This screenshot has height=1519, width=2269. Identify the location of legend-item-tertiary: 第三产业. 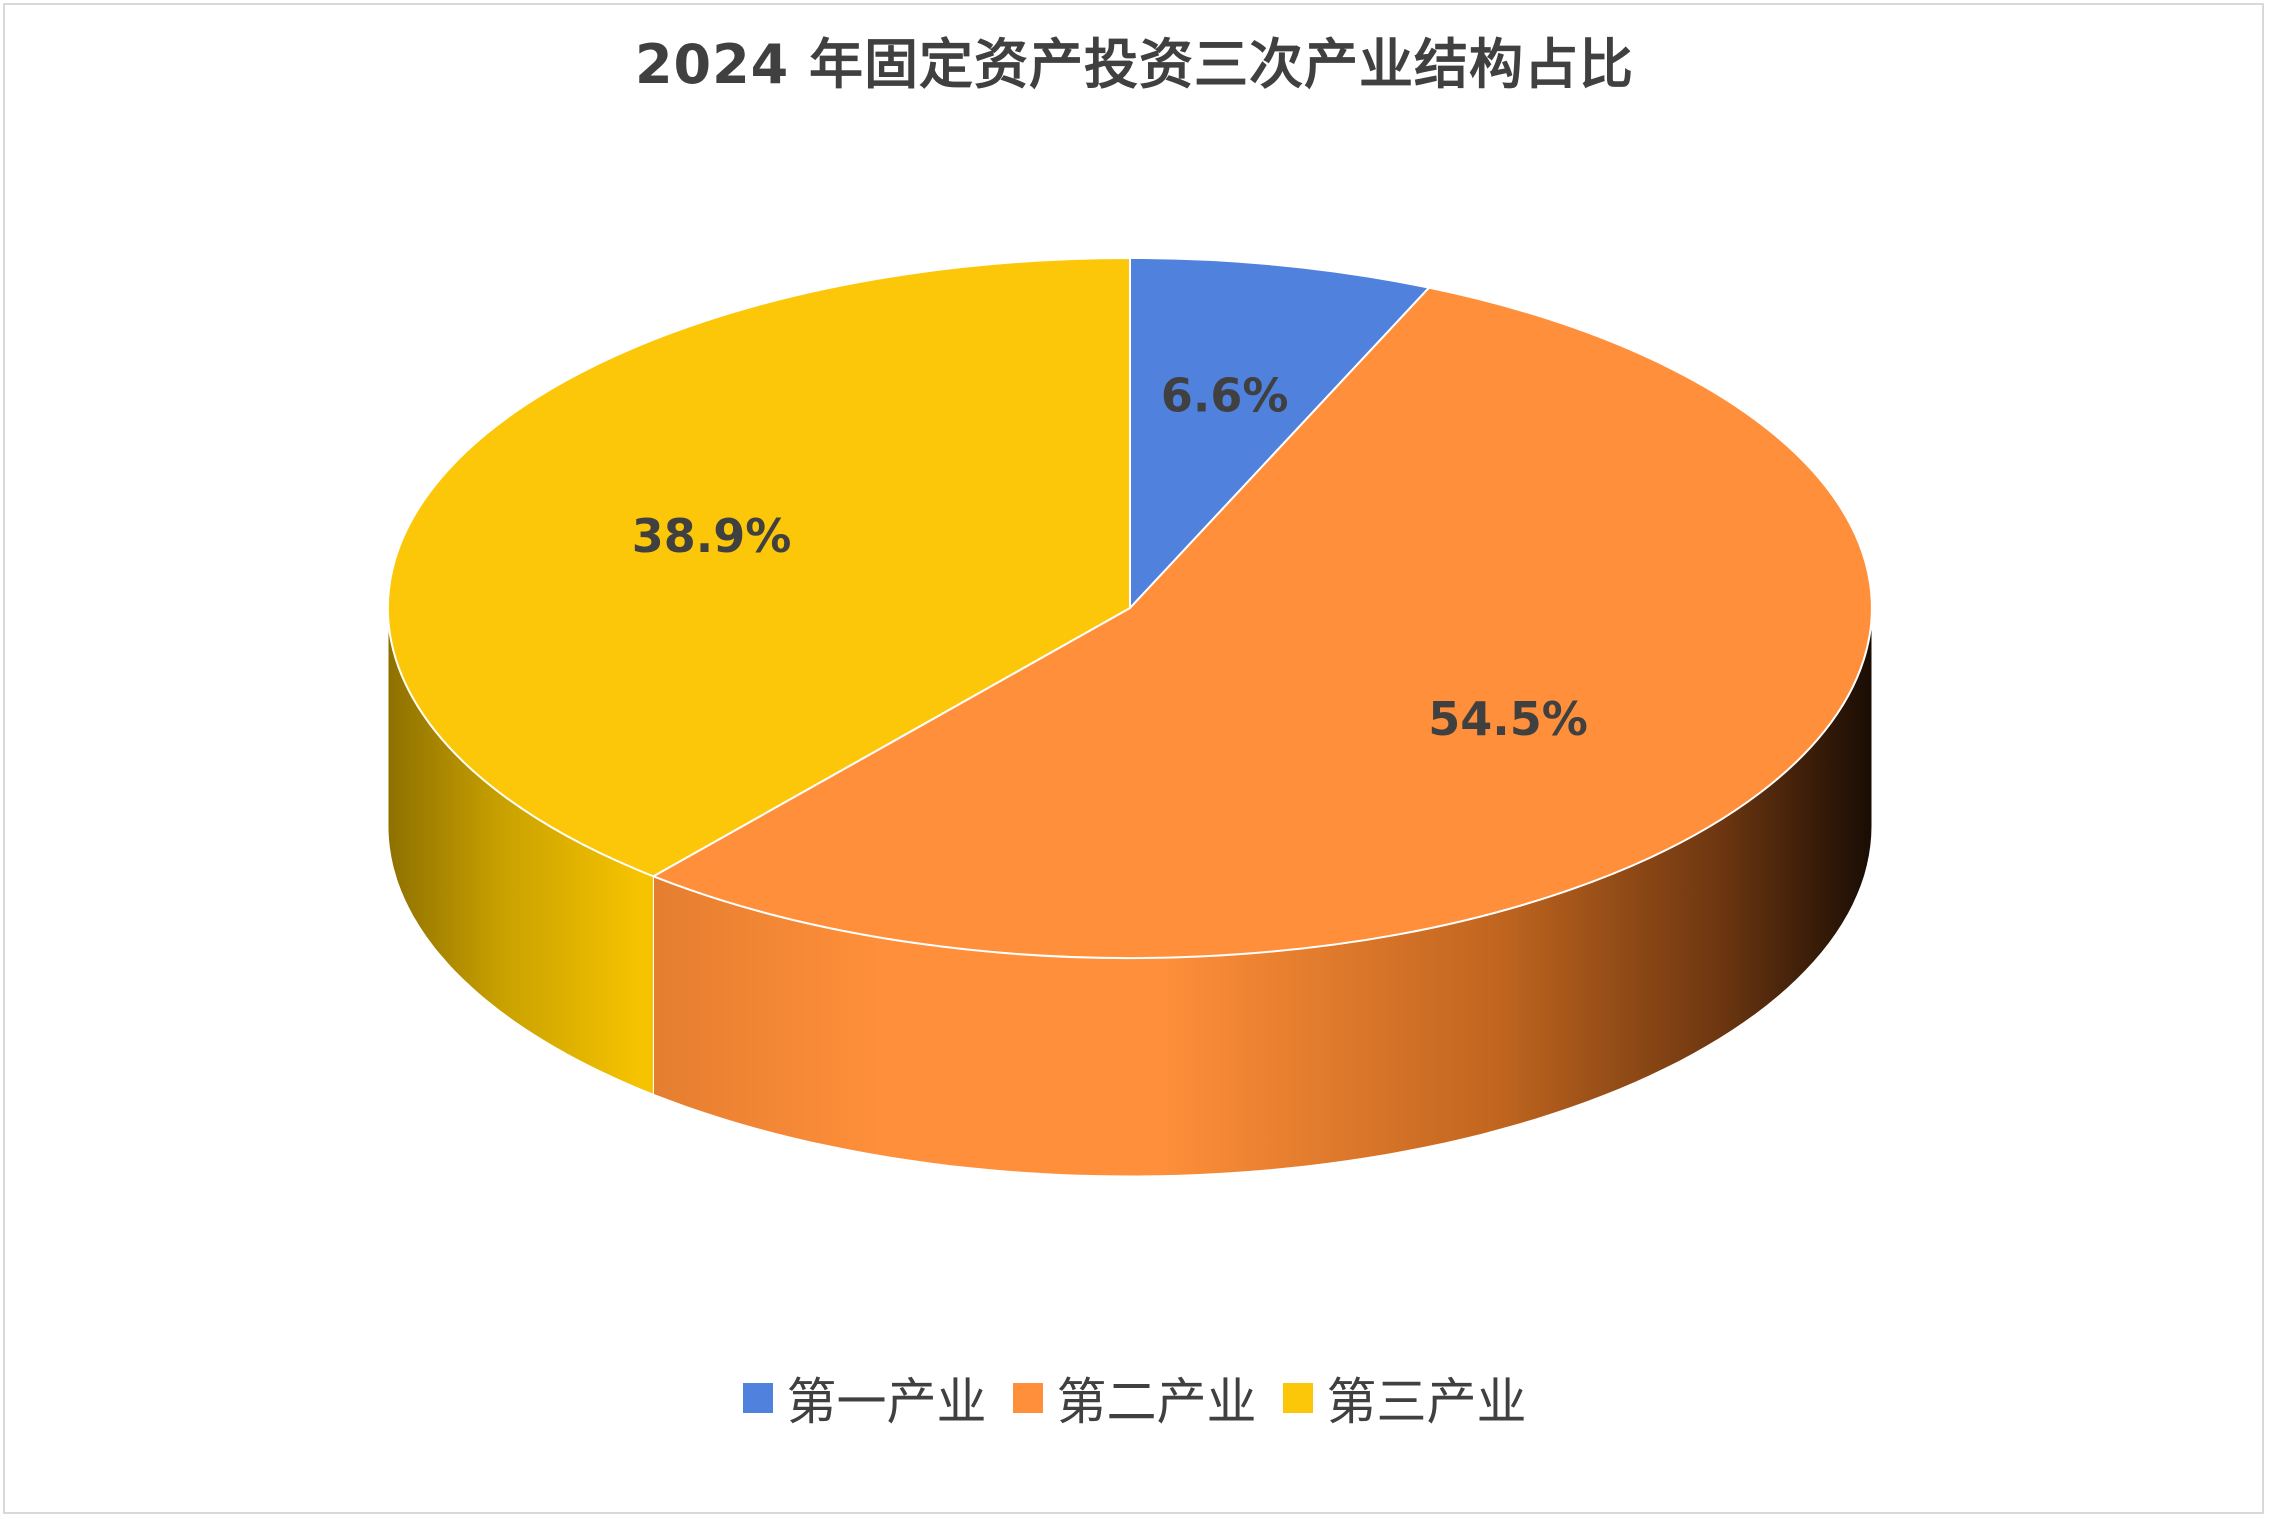
(1404, 1398).